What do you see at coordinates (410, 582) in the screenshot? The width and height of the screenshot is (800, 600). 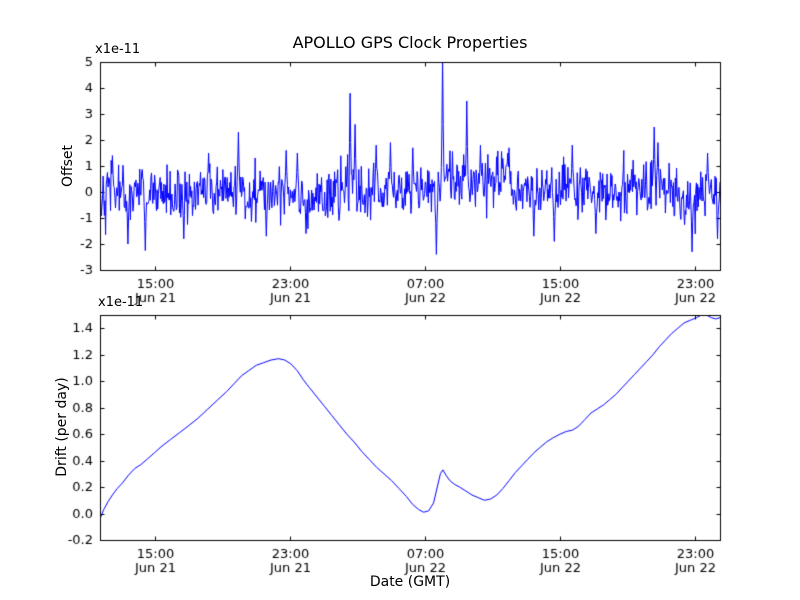 I see `x-axis-label: Date (GMT)` at bounding box center [410, 582].